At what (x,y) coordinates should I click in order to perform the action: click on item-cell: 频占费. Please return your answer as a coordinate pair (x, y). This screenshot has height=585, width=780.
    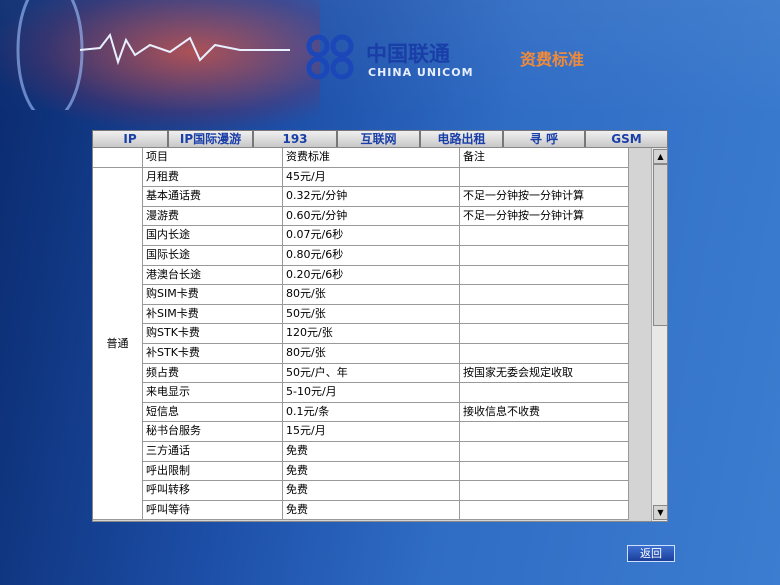
    Looking at the image, I should click on (213, 373).